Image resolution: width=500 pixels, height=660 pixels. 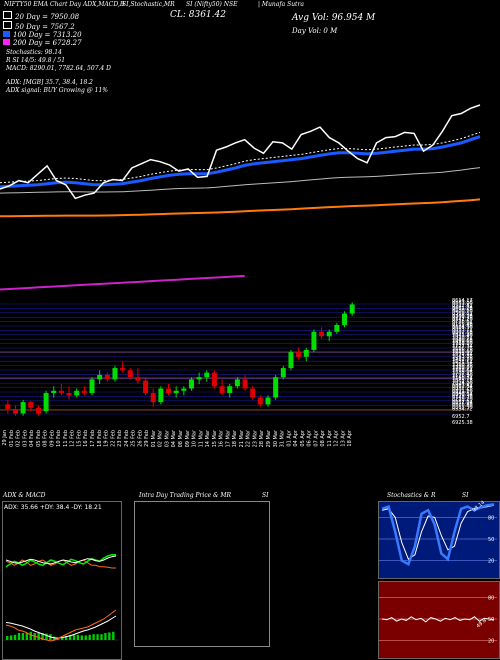 I want to click on price-tick-label: 8216.62, so click(x=462, y=322).